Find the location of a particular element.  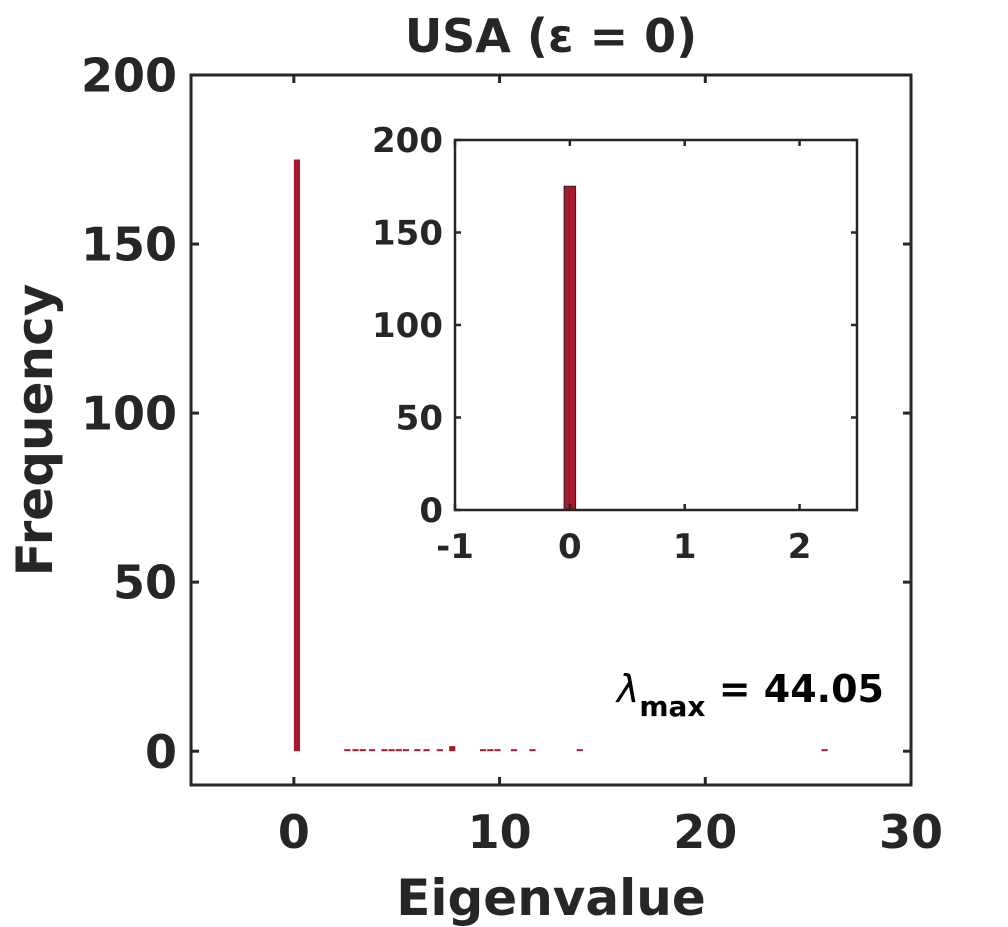

inset-y-tick-label: 200 is located at coordinates (407, 141).